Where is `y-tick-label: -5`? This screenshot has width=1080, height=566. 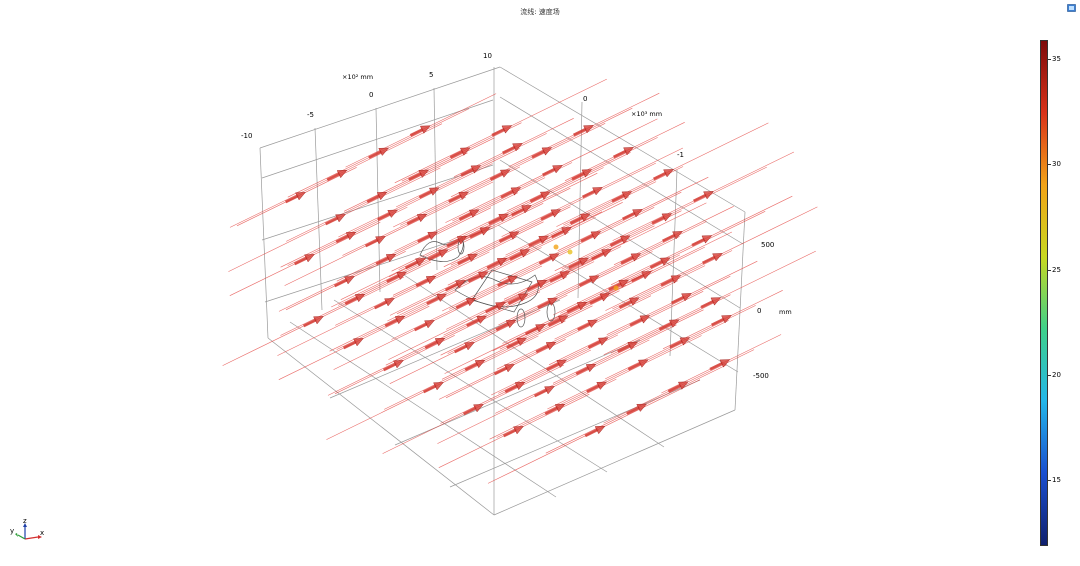
y-tick-label: -5 is located at coordinates (310, 115).